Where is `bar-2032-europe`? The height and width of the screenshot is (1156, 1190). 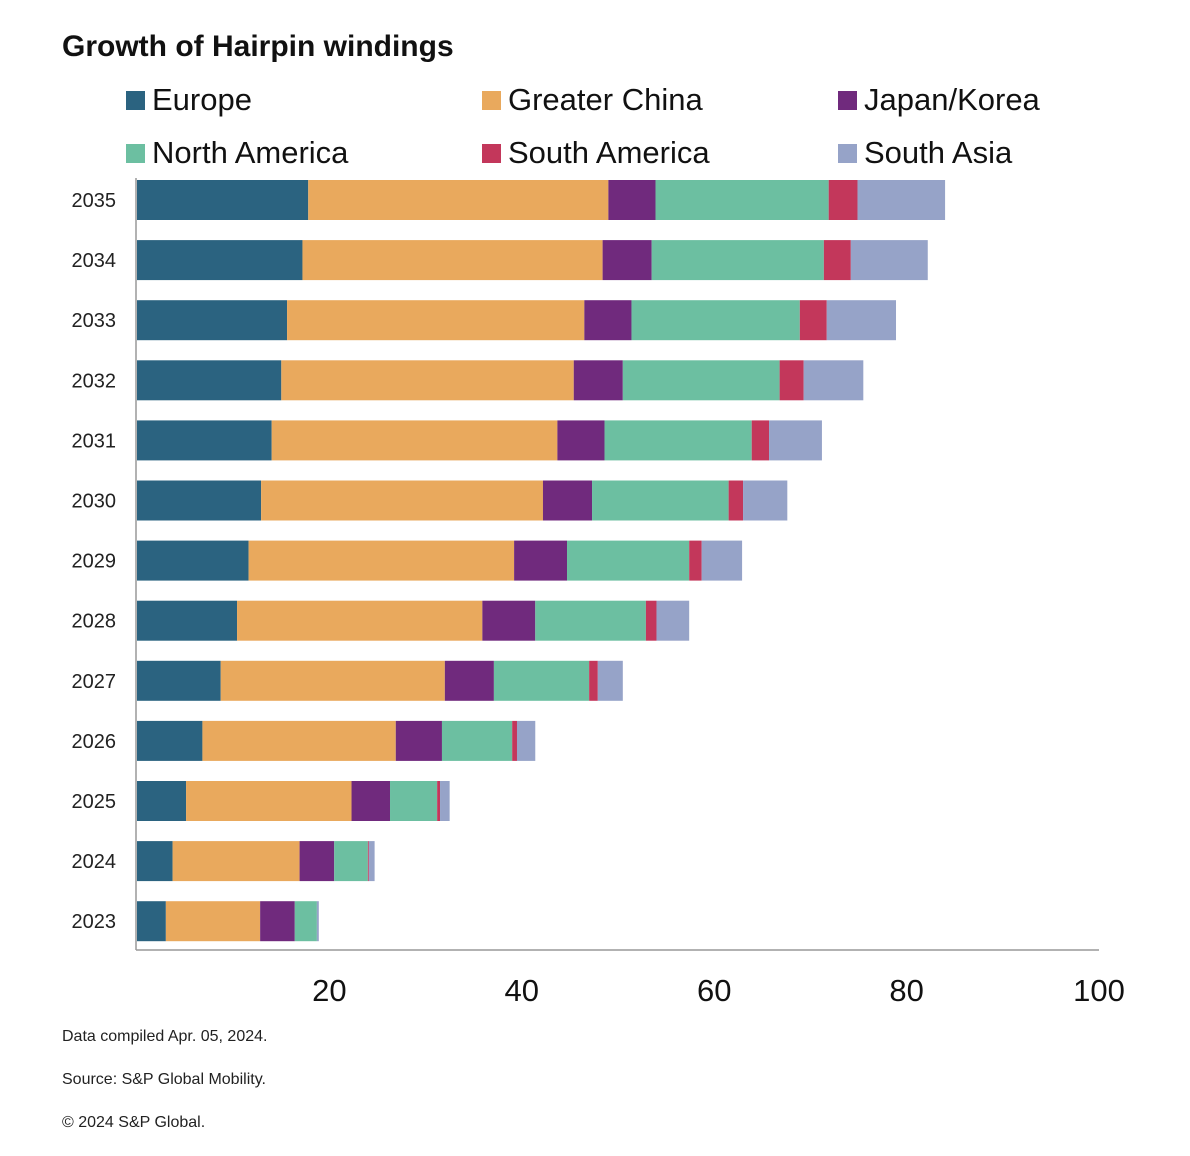 bar-2032-europe is located at coordinates (209, 380).